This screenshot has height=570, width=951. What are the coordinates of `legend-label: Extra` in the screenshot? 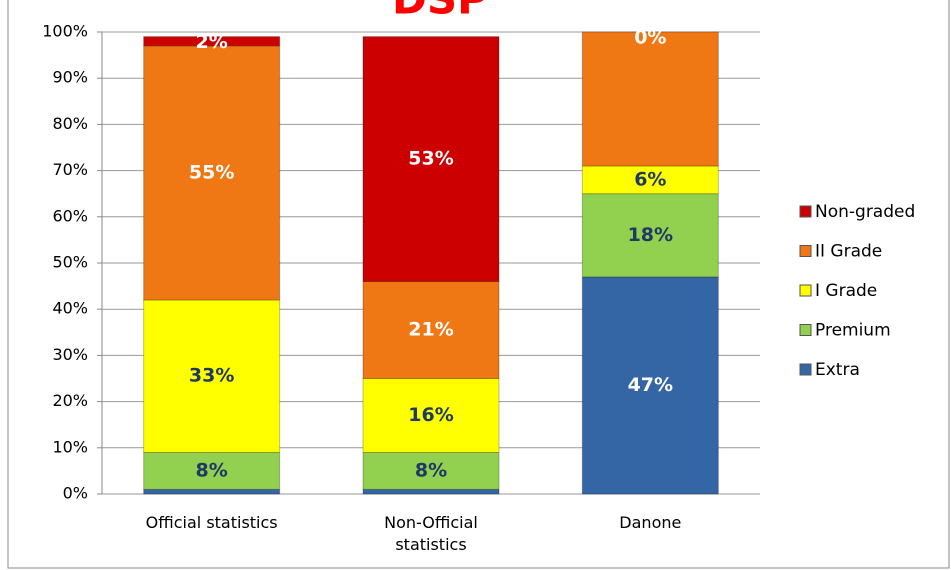 It's located at (837, 370).